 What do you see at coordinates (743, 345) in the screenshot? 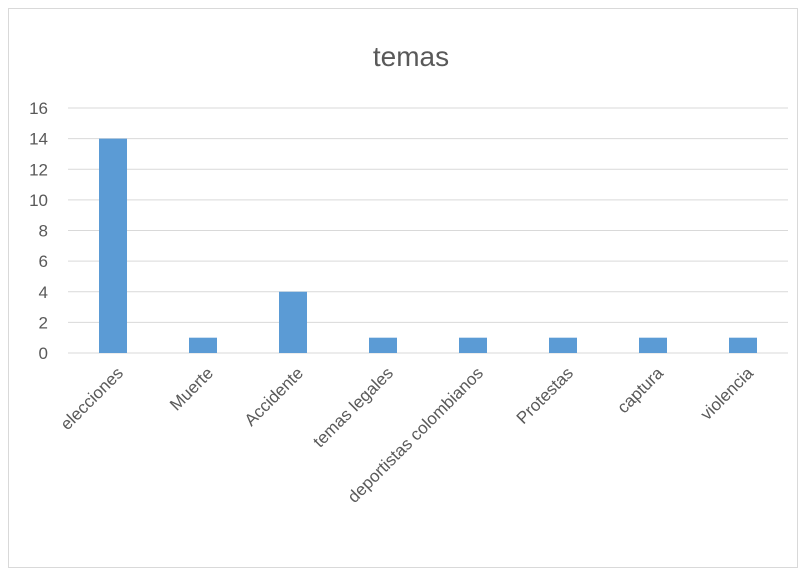
I see `bar-violencia` at bounding box center [743, 345].